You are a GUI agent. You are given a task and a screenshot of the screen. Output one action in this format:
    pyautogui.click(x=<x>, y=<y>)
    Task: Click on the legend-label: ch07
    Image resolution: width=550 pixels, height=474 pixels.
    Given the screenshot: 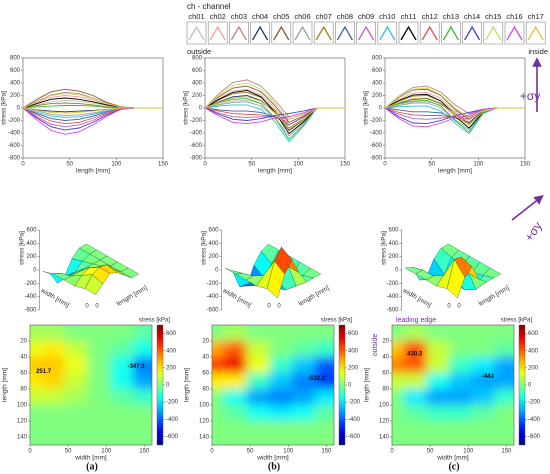 What is the action you would take?
    pyautogui.click(x=324, y=16)
    